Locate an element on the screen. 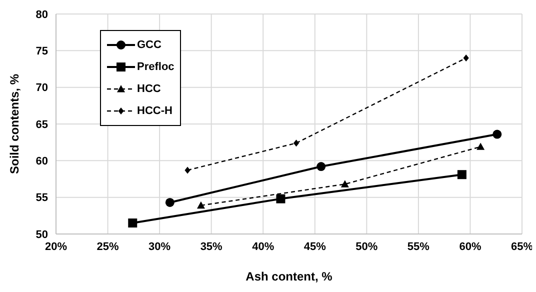  legend-label: HCC is located at coordinates (149, 89).